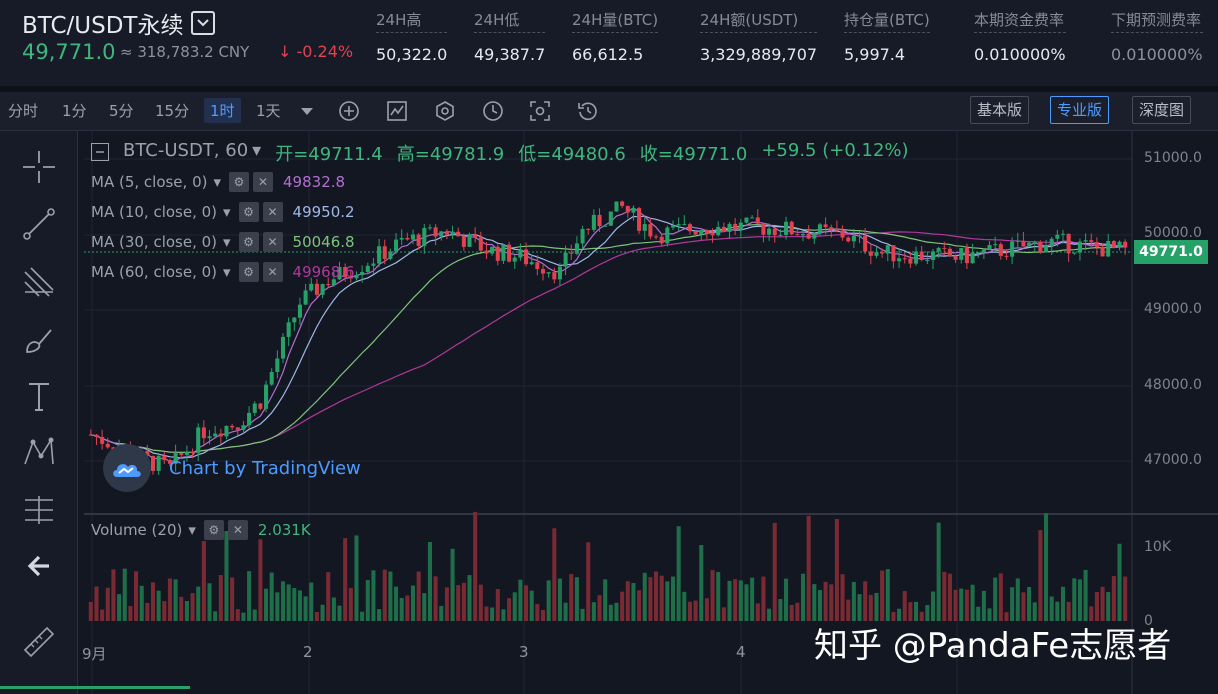 The image size is (1218, 694). Describe the element at coordinates (693, 154) in the screenshot. I see `legend-close: 收=49771.0` at that location.